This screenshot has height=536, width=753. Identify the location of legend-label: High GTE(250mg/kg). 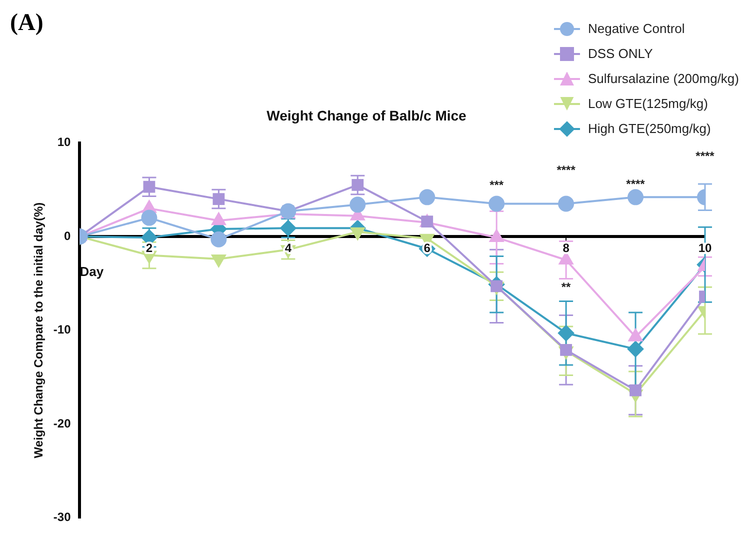
(649, 128).